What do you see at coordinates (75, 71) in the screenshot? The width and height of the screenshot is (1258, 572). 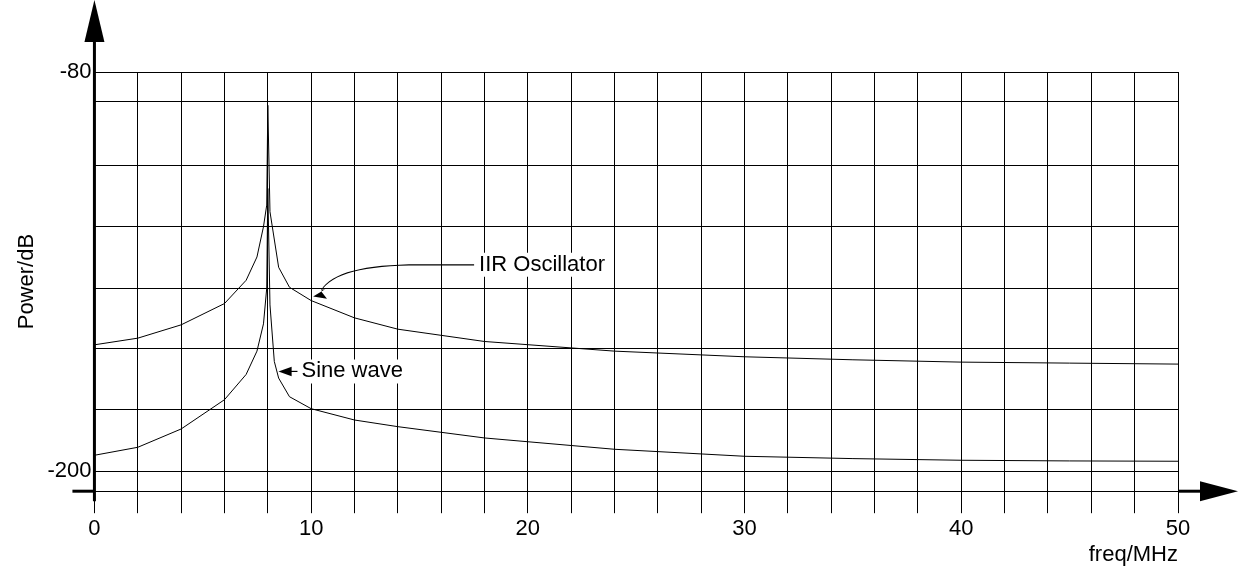 I see `y-tick-label: -80` at bounding box center [75, 71].